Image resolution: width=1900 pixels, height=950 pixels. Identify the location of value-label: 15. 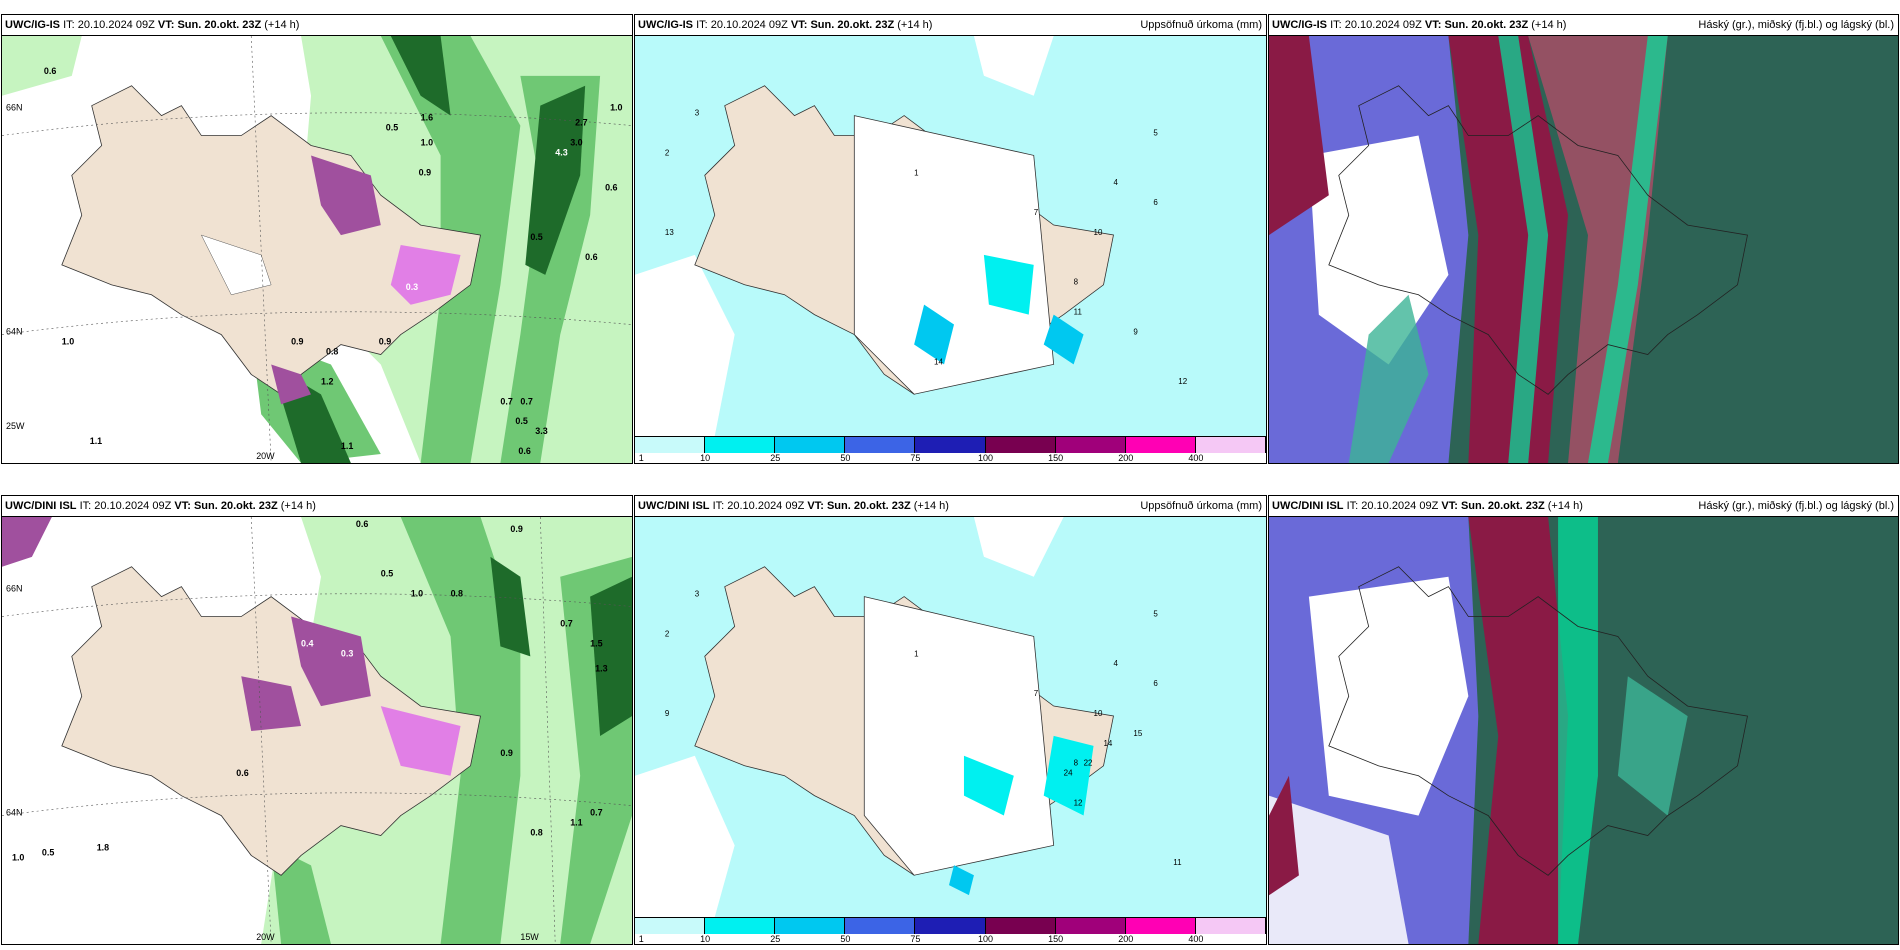
(1137, 733).